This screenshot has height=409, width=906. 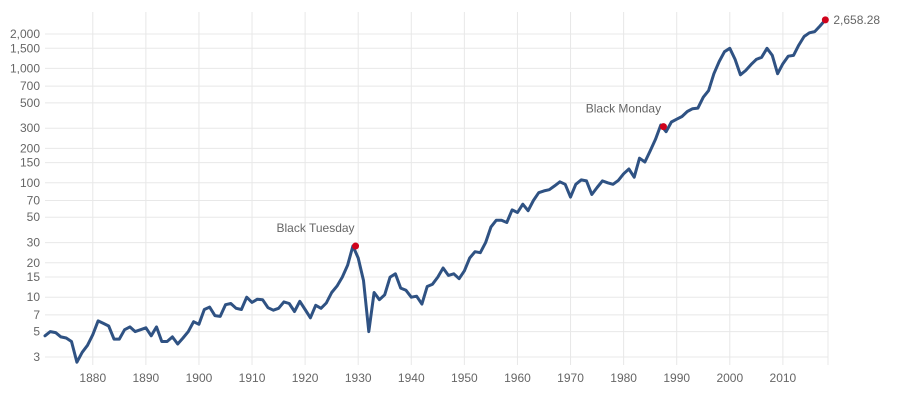 What do you see at coordinates (36, 315) in the screenshot?
I see `y-tick-label: 7` at bounding box center [36, 315].